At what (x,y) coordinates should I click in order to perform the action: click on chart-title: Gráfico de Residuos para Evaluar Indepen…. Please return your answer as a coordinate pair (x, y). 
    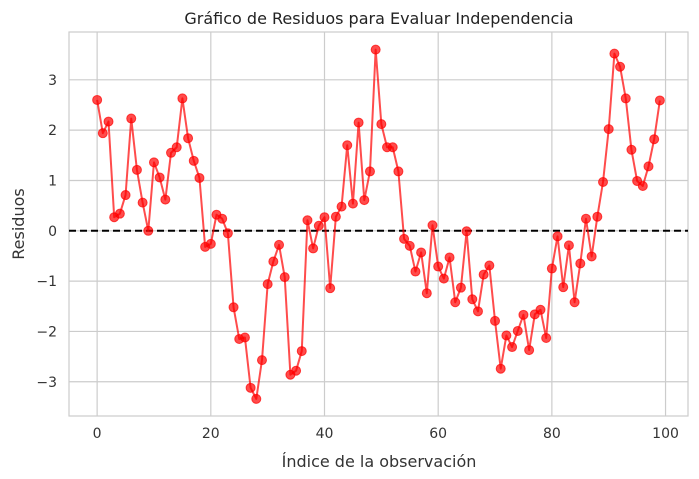
    Looking at the image, I should click on (378, 18).